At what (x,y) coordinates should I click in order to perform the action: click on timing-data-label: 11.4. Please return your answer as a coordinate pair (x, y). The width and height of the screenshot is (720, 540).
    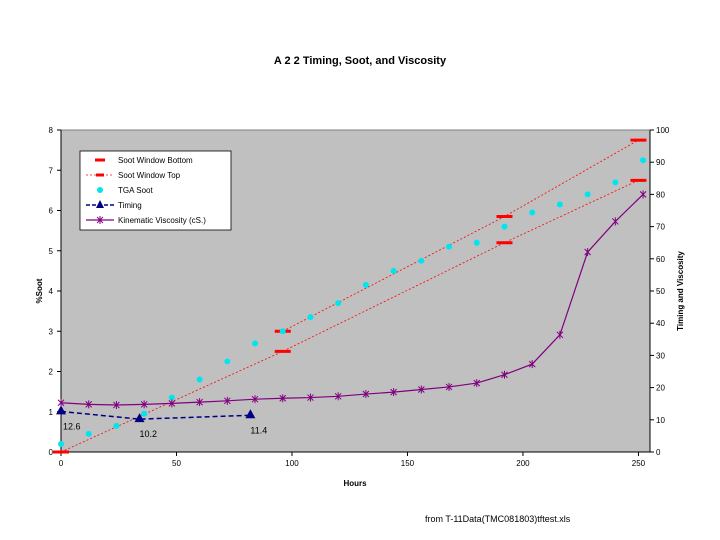
    Looking at the image, I should click on (258, 430).